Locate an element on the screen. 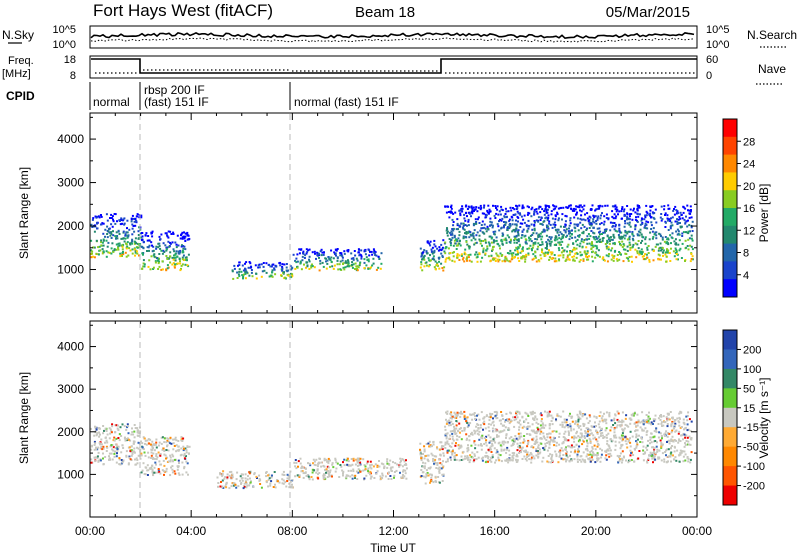 This screenshot has width=800, height=554. date-title: 05/Mar/2015 is located at coordinates (648, 12).